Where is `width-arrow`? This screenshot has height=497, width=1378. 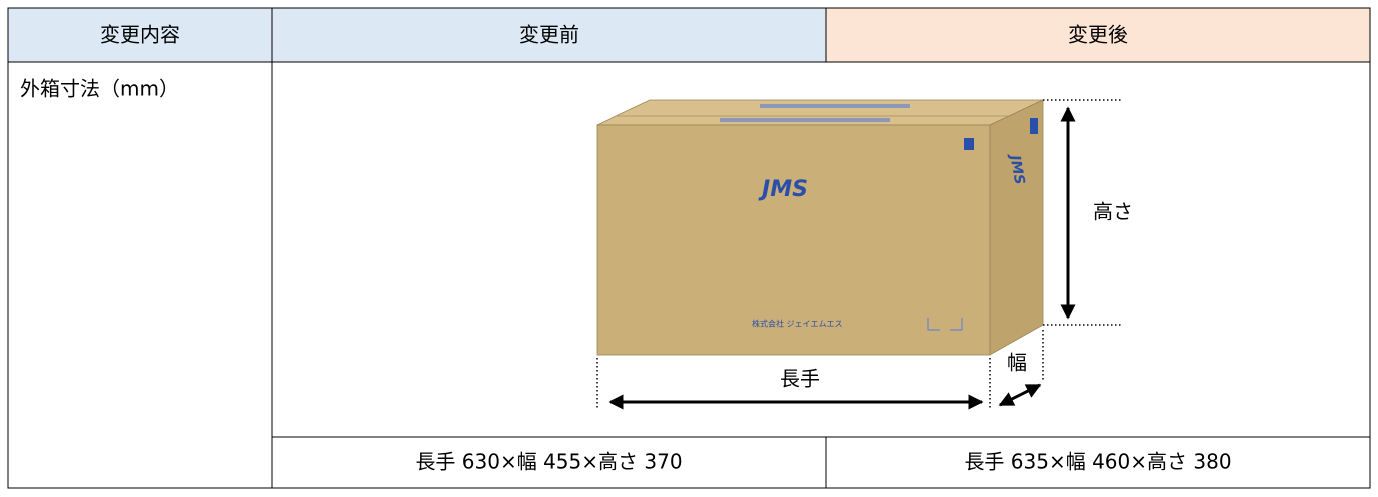 width-arrow is located at coordinates (1020, 395).